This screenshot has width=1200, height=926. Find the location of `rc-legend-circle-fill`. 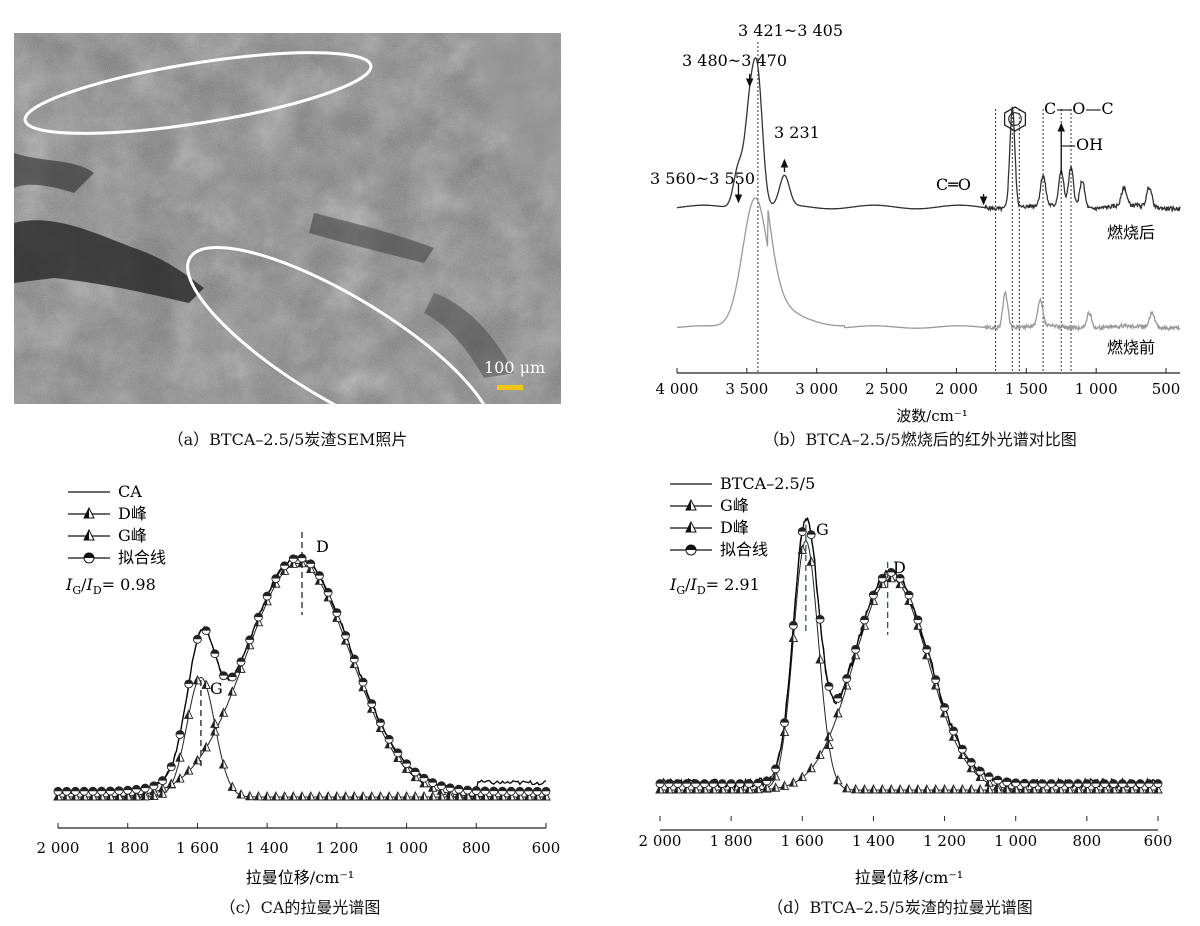

rc-legend-circle-fill is located at coordinates (89, 555).